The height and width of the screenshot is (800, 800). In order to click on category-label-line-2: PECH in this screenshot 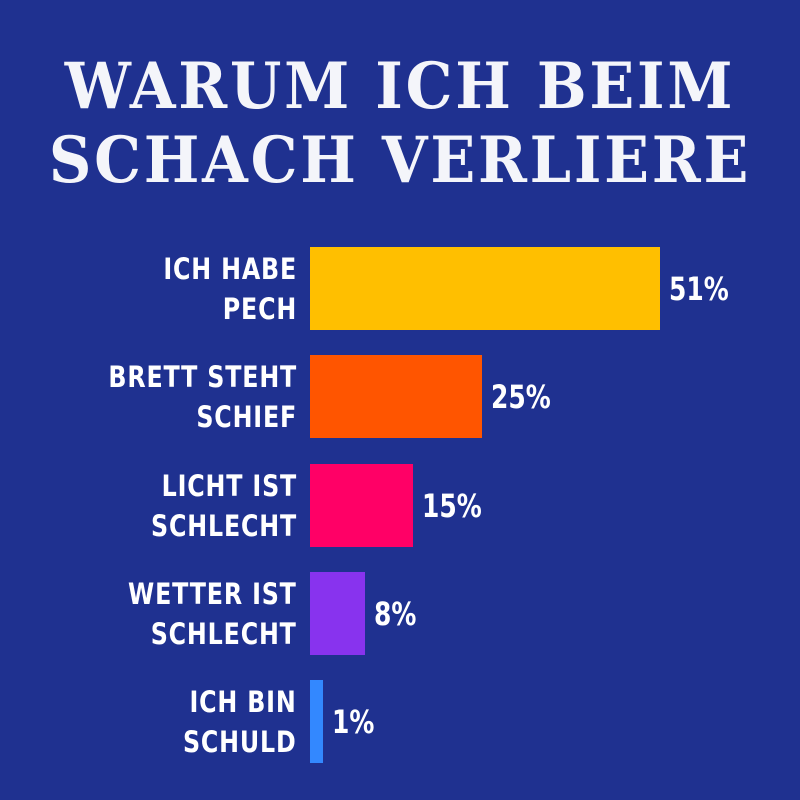, I will do `click(259, 309)`.